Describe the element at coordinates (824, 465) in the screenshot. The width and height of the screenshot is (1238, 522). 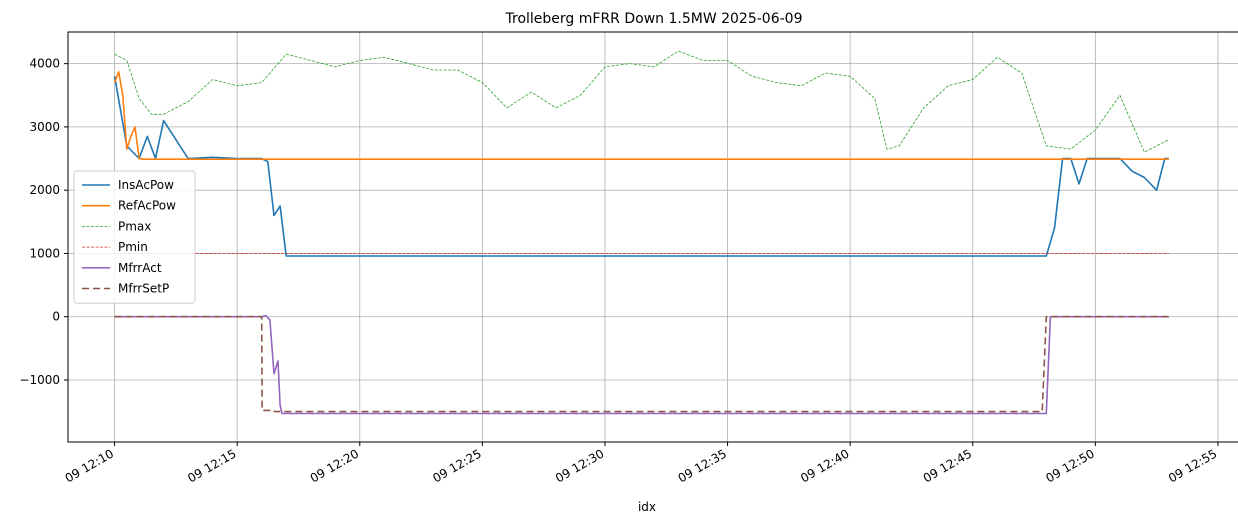
I see `x-tick-label: 09 12:40` at that location.